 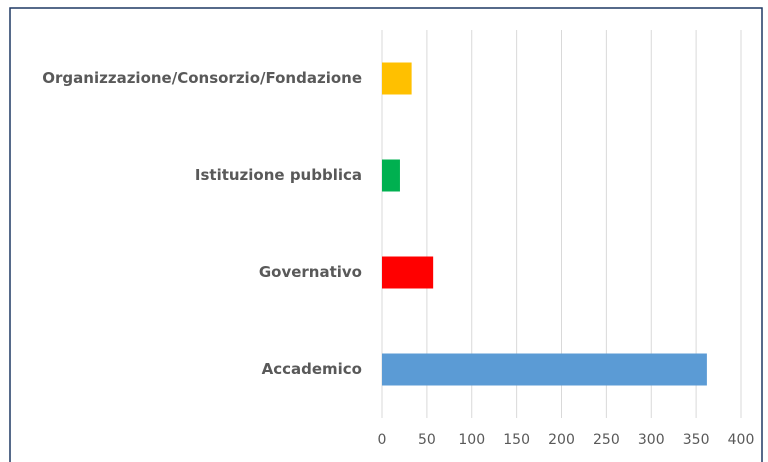 What do you see at coordinates (278, 175) in the screenshot?
I see `y-tick-label: Istituzione pubblica` at bounding box center [278, 175].